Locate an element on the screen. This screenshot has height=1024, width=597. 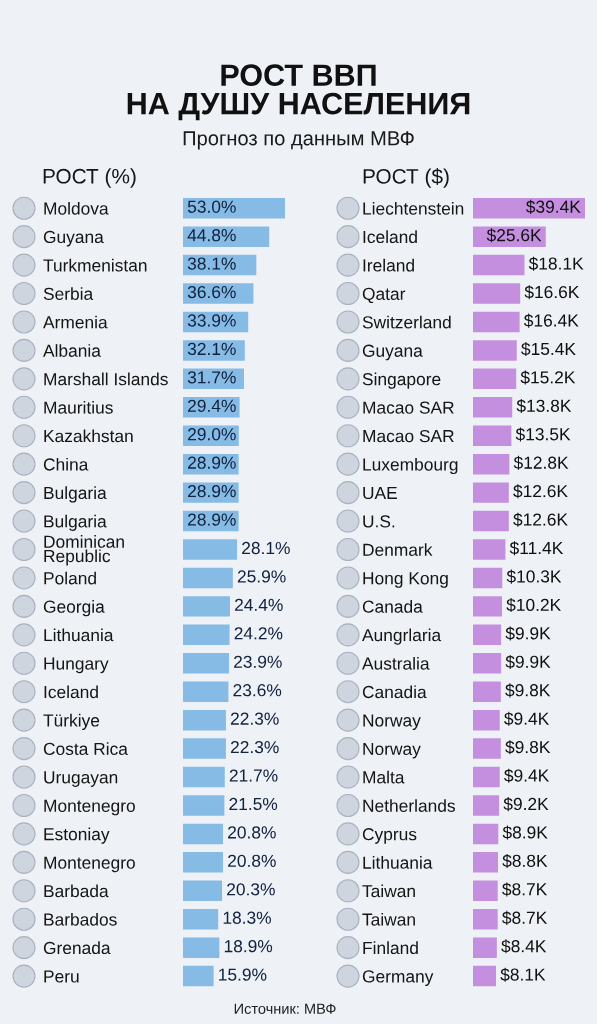
y-tick-label: Hungary is located at coordinates (76, 665).